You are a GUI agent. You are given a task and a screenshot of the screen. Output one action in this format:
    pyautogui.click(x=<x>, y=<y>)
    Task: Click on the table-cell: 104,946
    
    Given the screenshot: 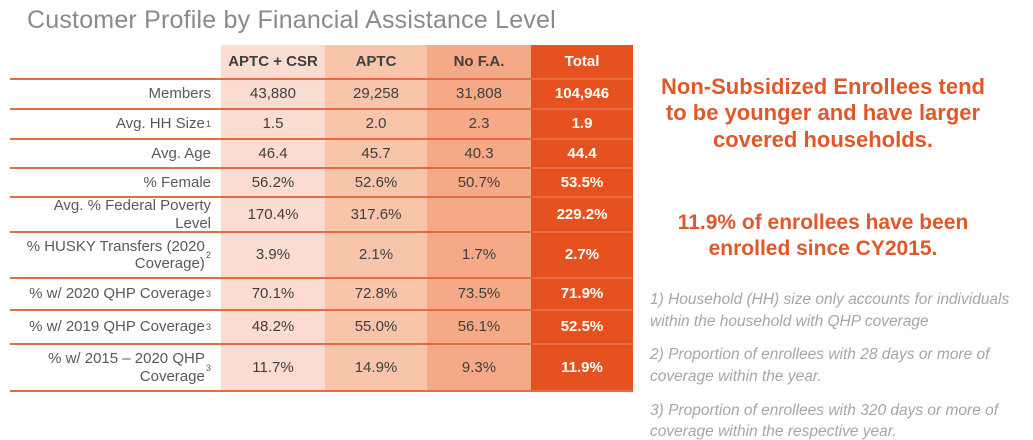 What is the action you would take?
    pyautogui.click(x=582, y=95)
    